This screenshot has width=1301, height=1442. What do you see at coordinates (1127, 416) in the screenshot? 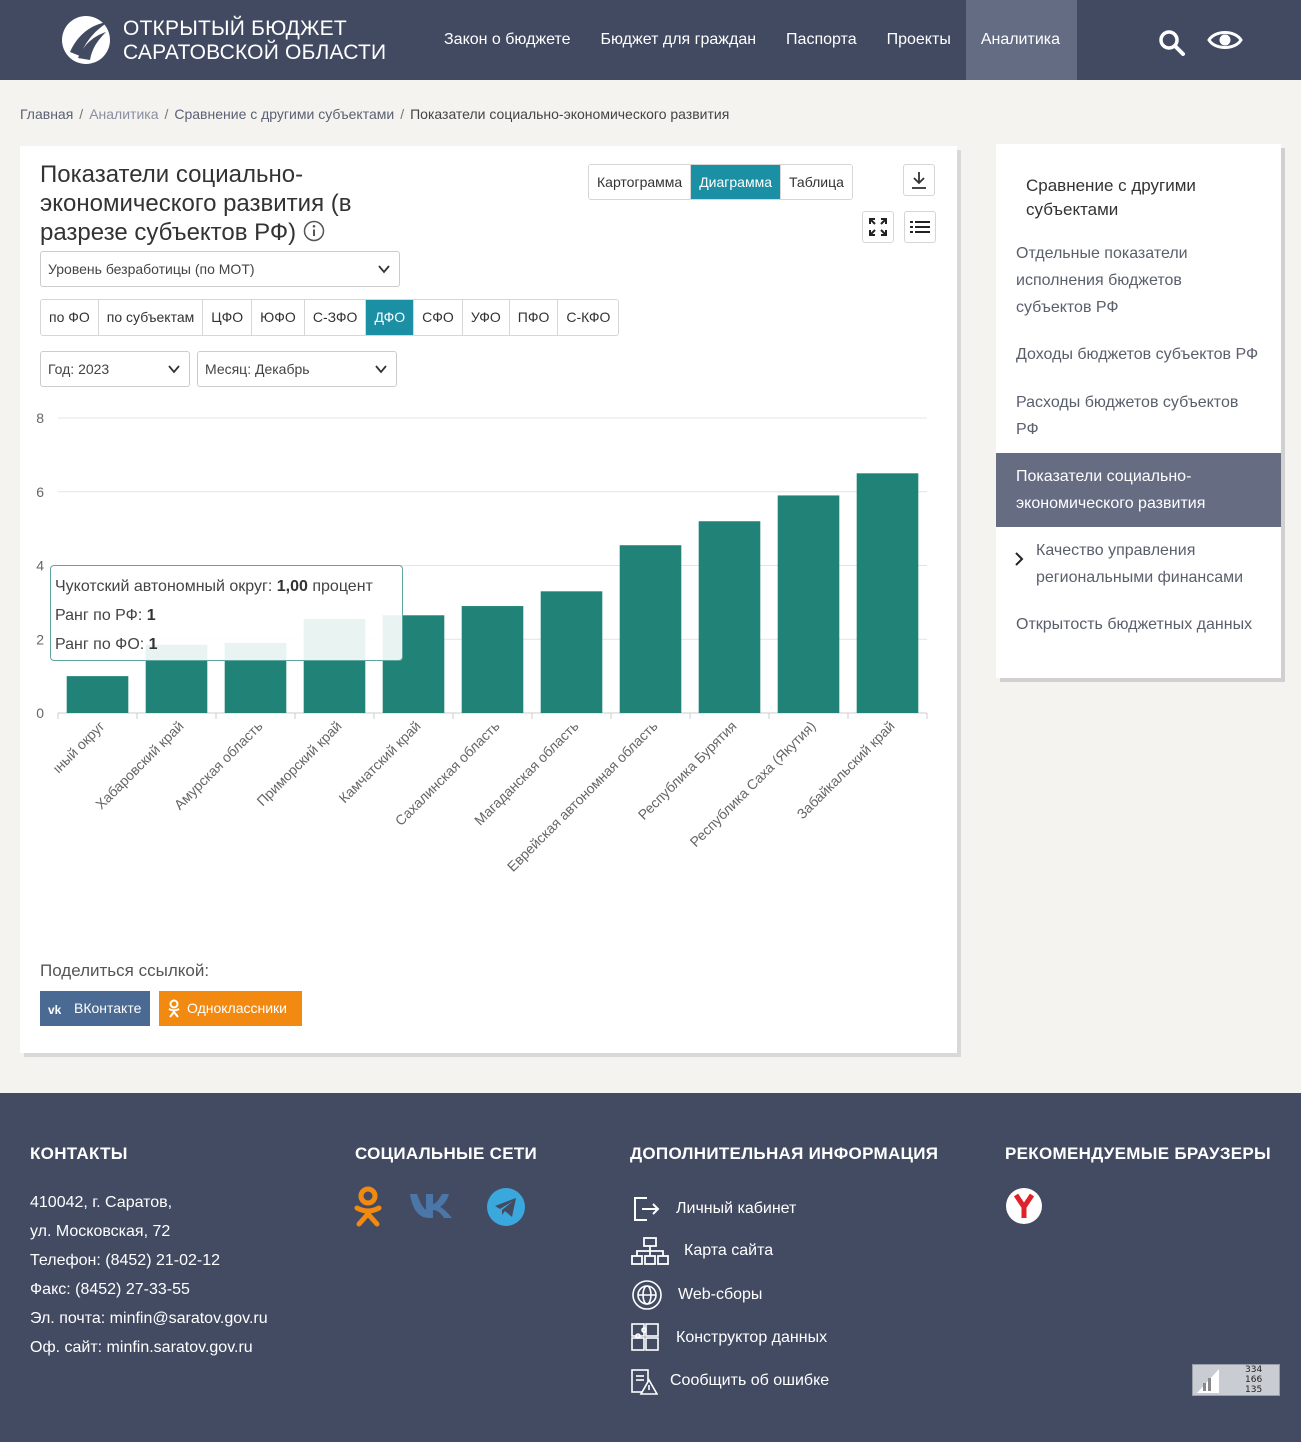
I see `sidebar-item-expenditures: Расходы бюджетов субъектов РФ` at bounding box center [1127, 416].